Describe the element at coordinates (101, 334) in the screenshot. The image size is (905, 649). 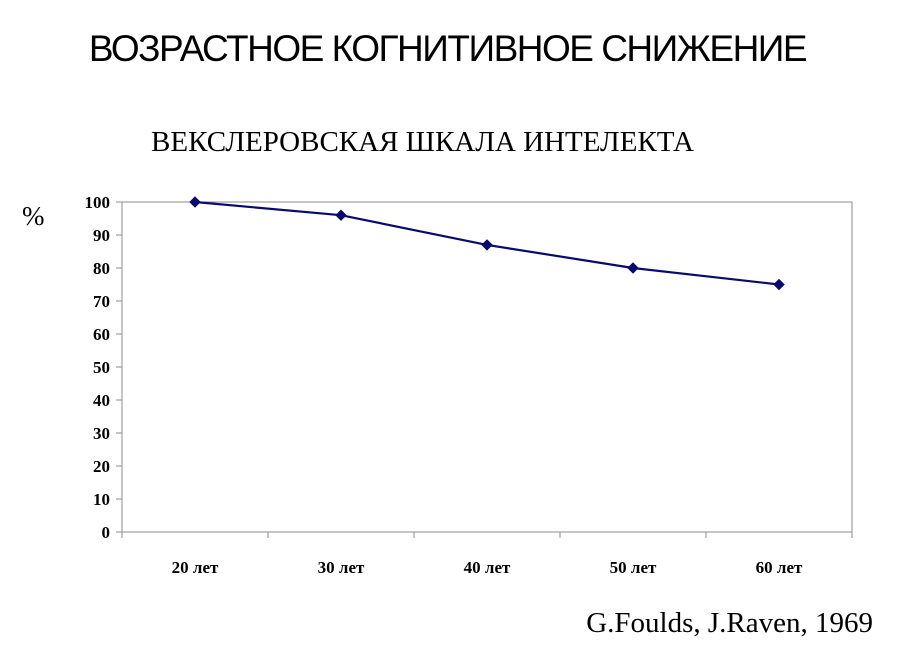
I see `y-tick-label: 60` at that location.